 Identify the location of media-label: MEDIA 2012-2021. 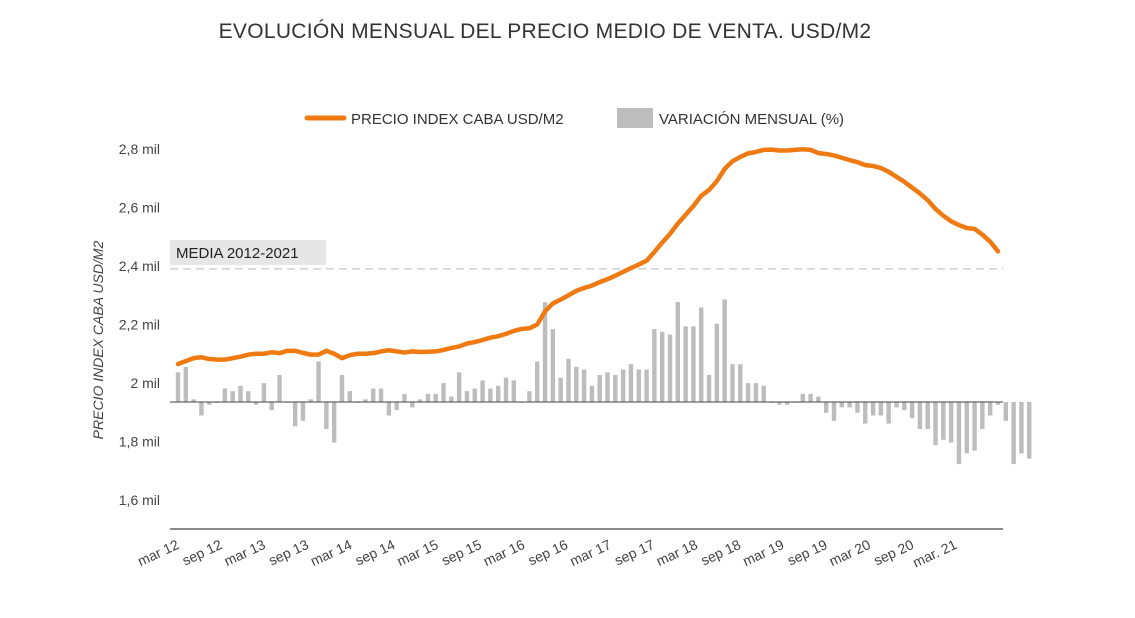
(237, 253).